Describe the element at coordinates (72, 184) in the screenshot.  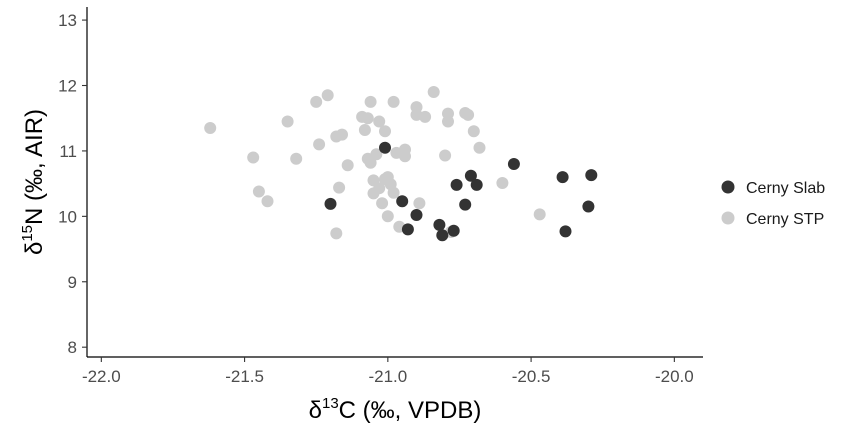
I see `y-ticks: 8 9 10 11 12 13` at that location.